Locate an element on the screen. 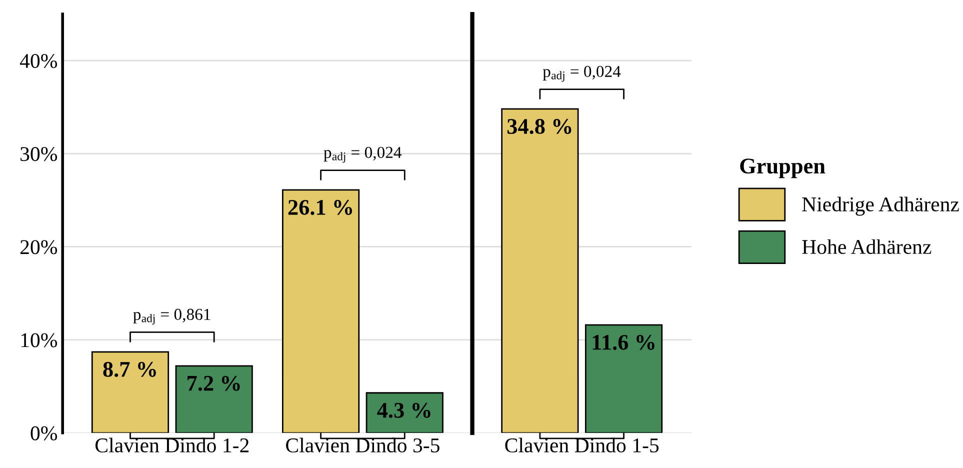 The width and height of the screenshot is (963, 468). legend-label: Hohe Adhärenz is located at coordinates (867, 246).